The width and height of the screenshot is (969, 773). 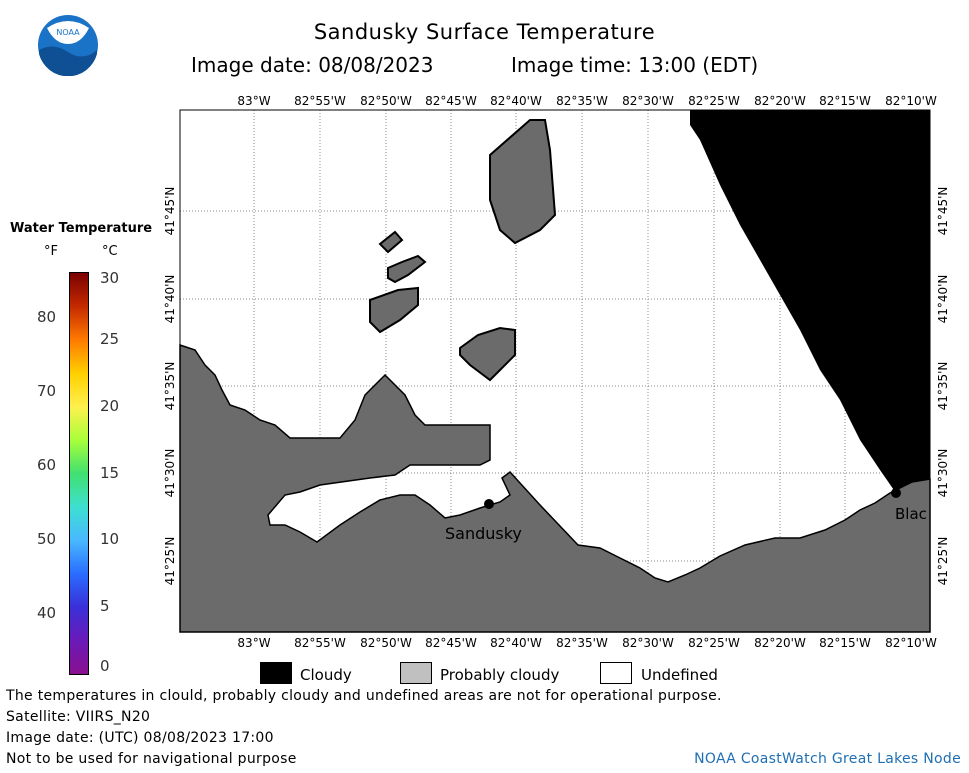 I want to click on legend-probably-cloudy-label: Probably cloudy, so click(x=500, y=675).